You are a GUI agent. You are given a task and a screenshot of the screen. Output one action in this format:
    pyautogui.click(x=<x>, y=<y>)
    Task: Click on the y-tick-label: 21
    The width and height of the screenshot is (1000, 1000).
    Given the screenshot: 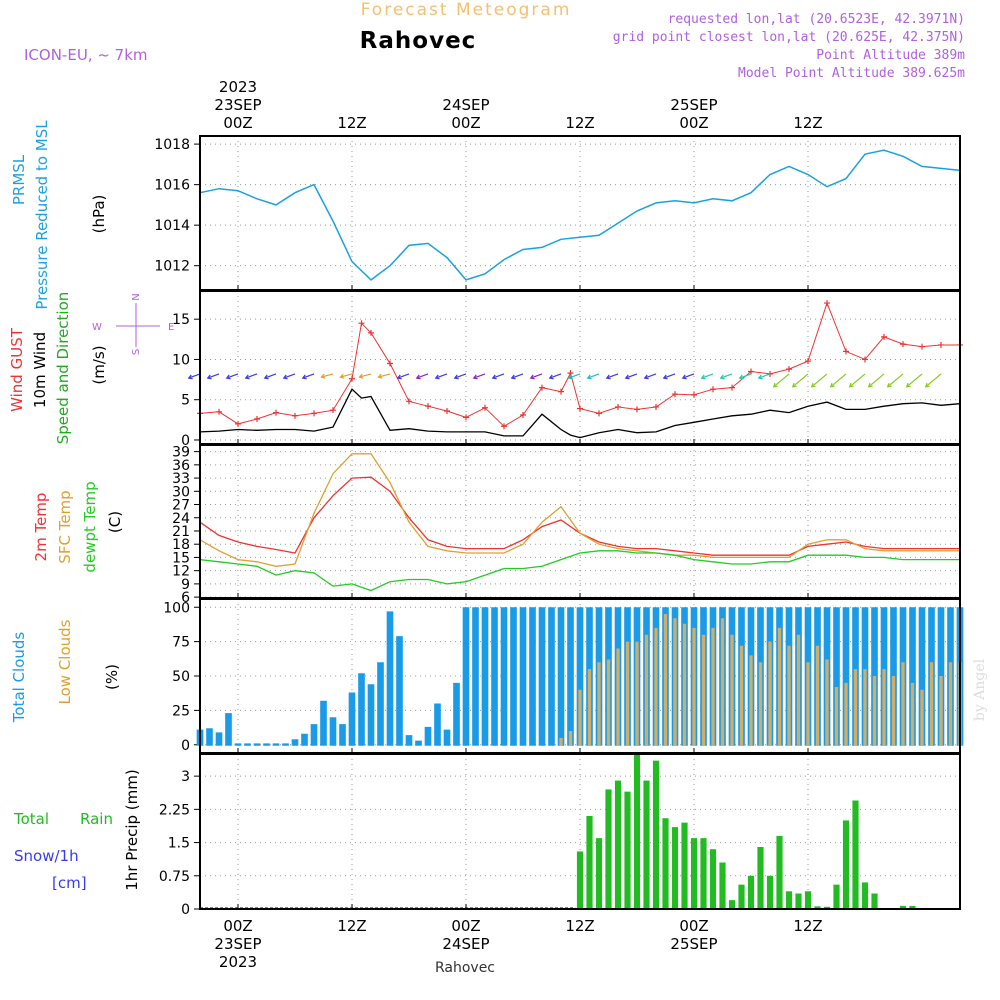 What is the action you would take?
    pyautogui.click(x=181, y=532)
    